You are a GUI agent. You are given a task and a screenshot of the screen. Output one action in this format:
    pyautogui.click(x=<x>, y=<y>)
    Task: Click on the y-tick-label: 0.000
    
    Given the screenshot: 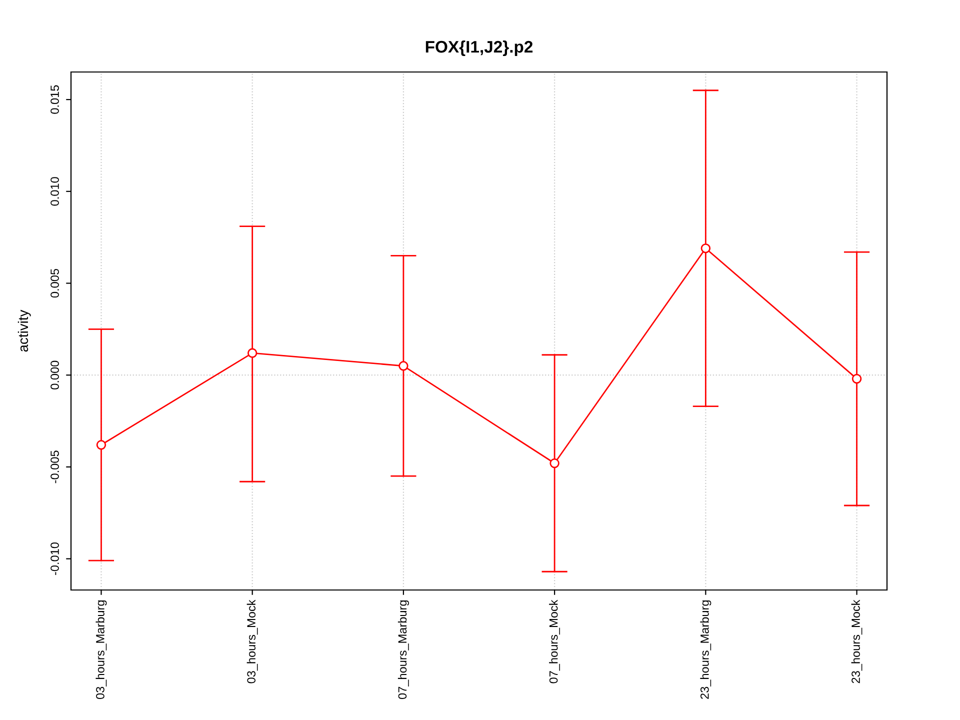 What is the action you would take?
    pyautogui.click(x=54, y=375)
    